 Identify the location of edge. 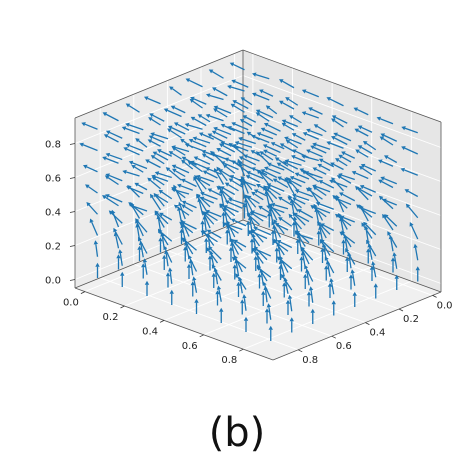
(342, 256).